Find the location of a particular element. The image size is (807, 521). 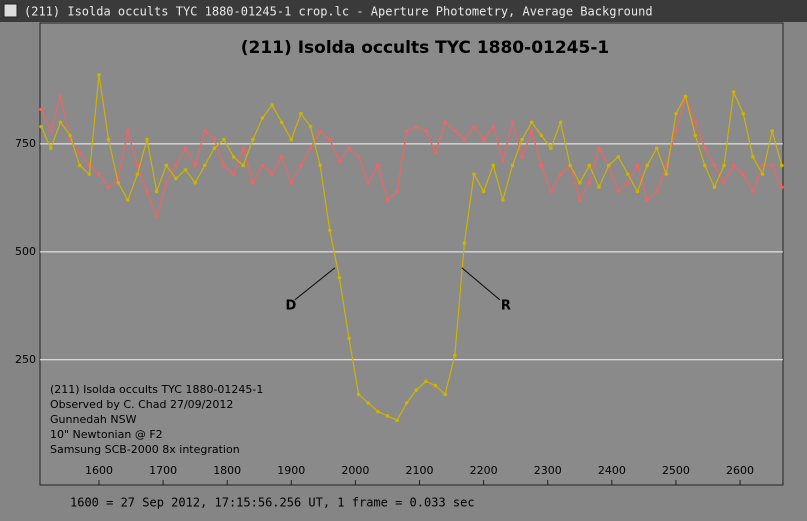

note: Gunnedah NSW is located at coordinates (93, 419).